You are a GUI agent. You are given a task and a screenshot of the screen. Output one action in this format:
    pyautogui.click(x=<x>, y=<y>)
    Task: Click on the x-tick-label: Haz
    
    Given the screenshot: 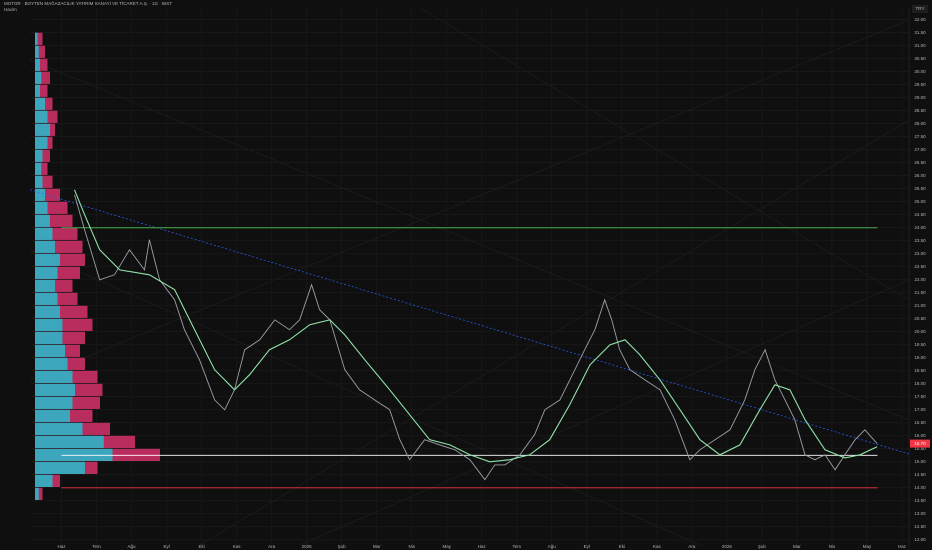 What is the action you would take?
    pyautogui.click(x=902, y=546)
    